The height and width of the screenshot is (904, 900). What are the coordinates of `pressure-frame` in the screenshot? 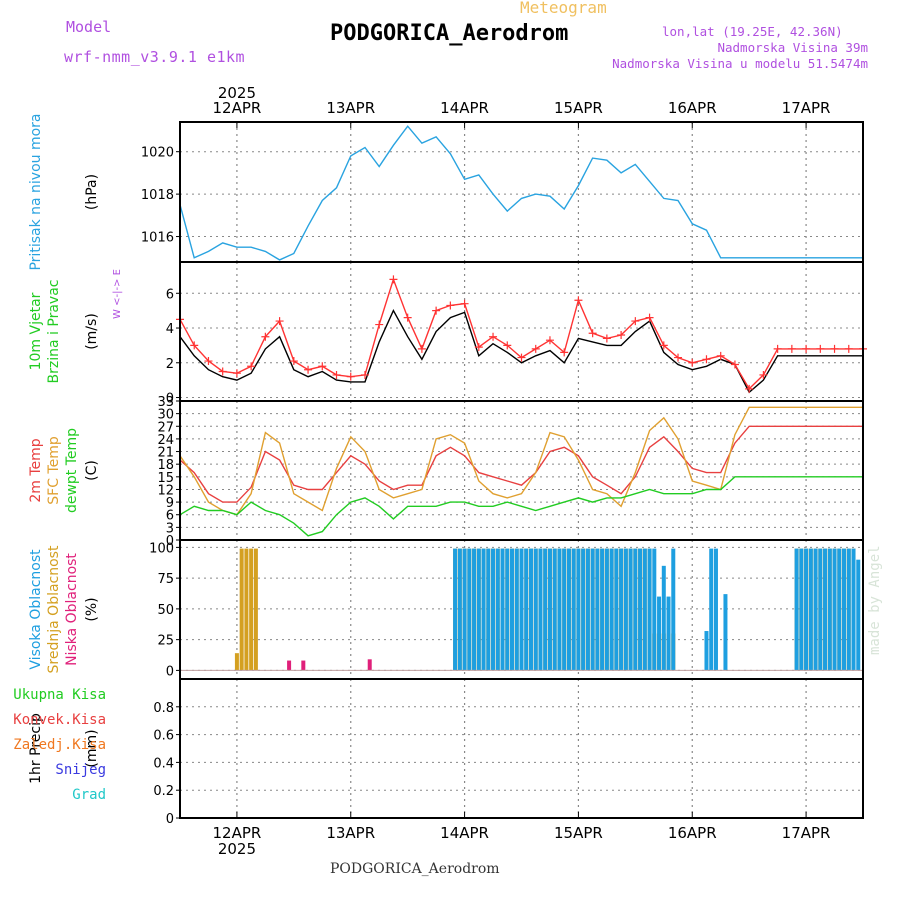 It's located at (521, 192).